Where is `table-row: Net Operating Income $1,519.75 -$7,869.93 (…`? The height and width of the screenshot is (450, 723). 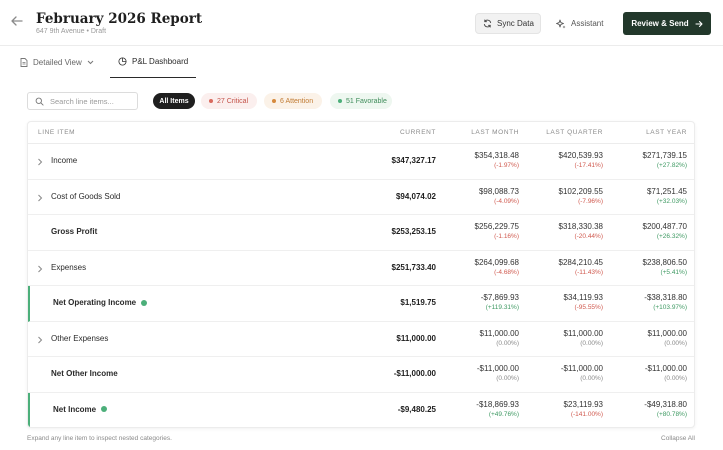 table-row: Net Operating Income $1,519.75 -$7,869.93 (… is located at coordinates (361, 304).